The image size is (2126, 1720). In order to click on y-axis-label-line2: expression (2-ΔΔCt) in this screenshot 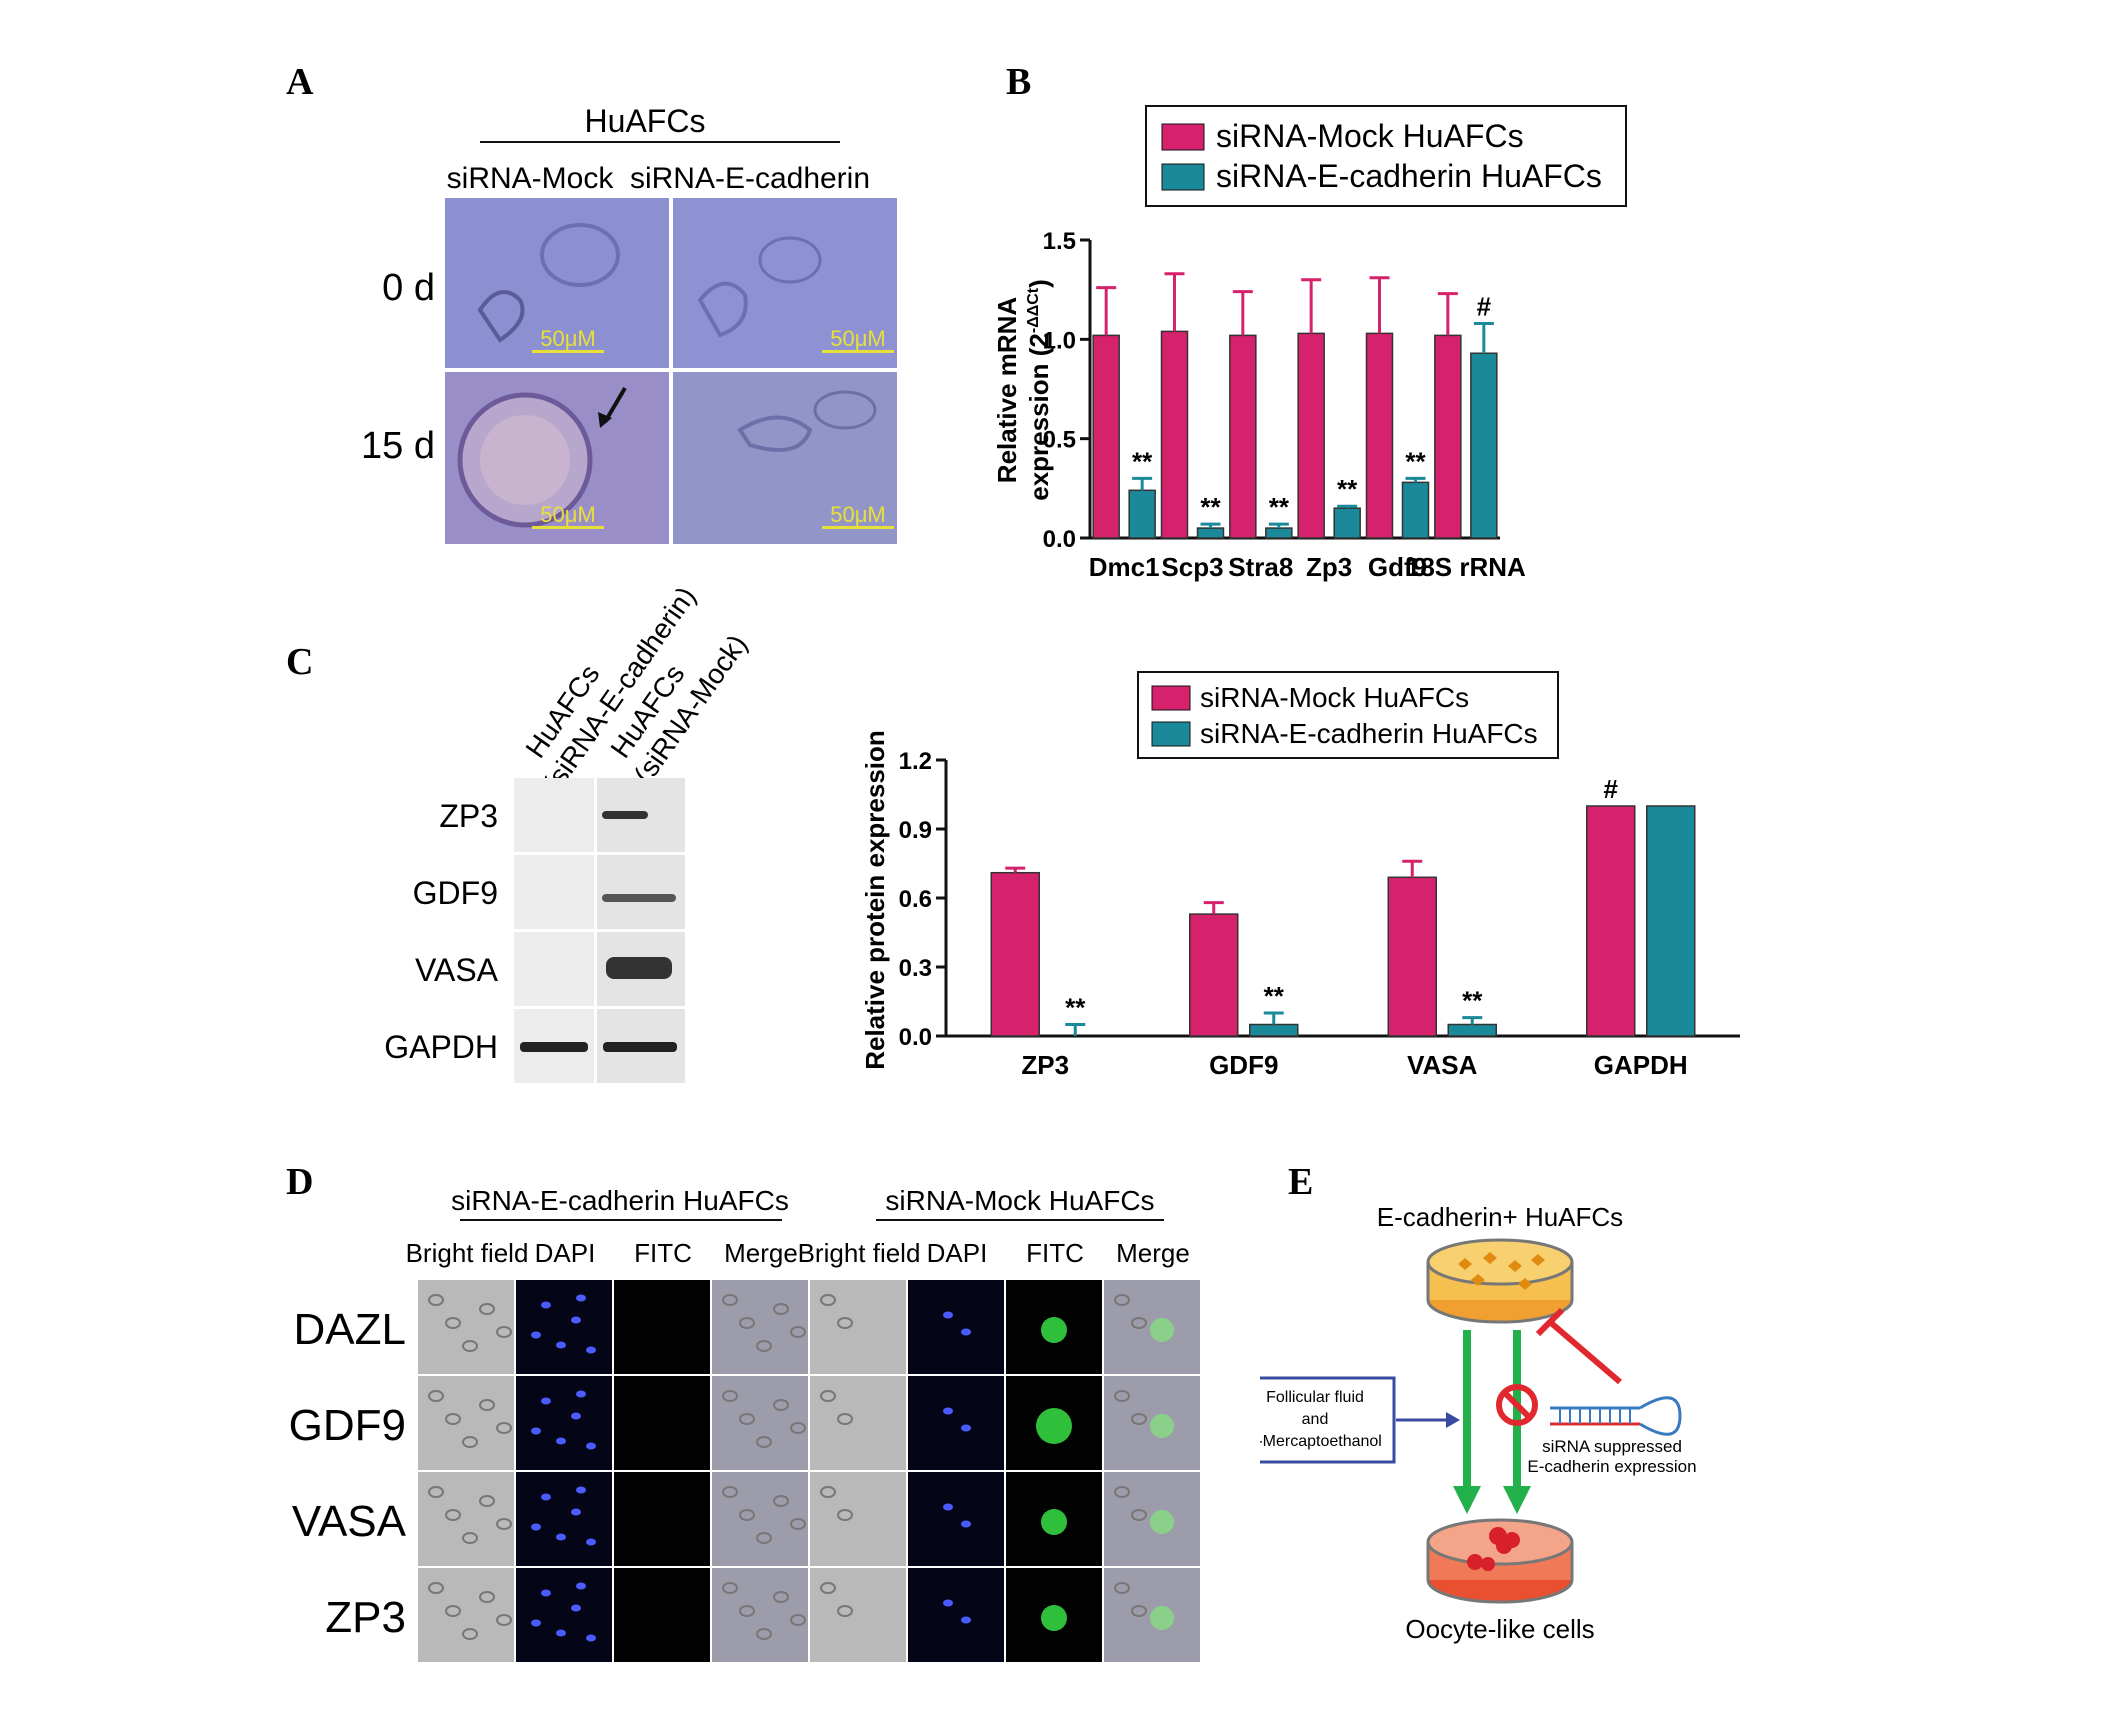, I will do `click(1039, 390)`.